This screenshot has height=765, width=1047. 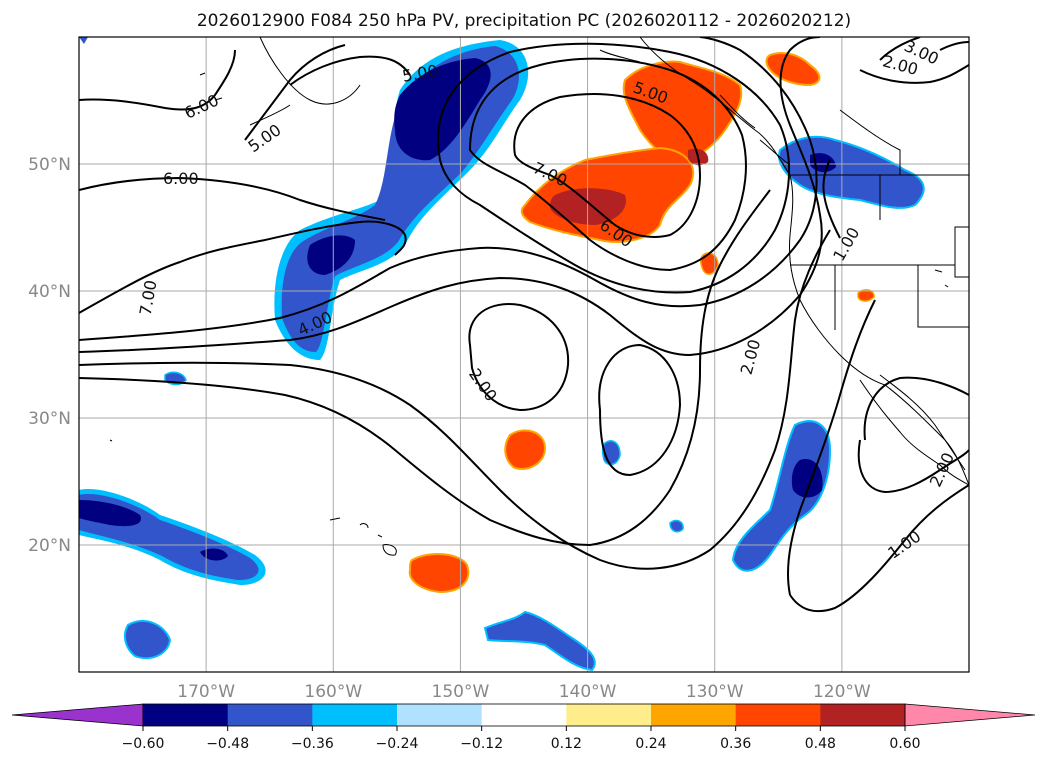 I want to click on colorbar-tick-label: 0.60, so click(x=904, y=744).